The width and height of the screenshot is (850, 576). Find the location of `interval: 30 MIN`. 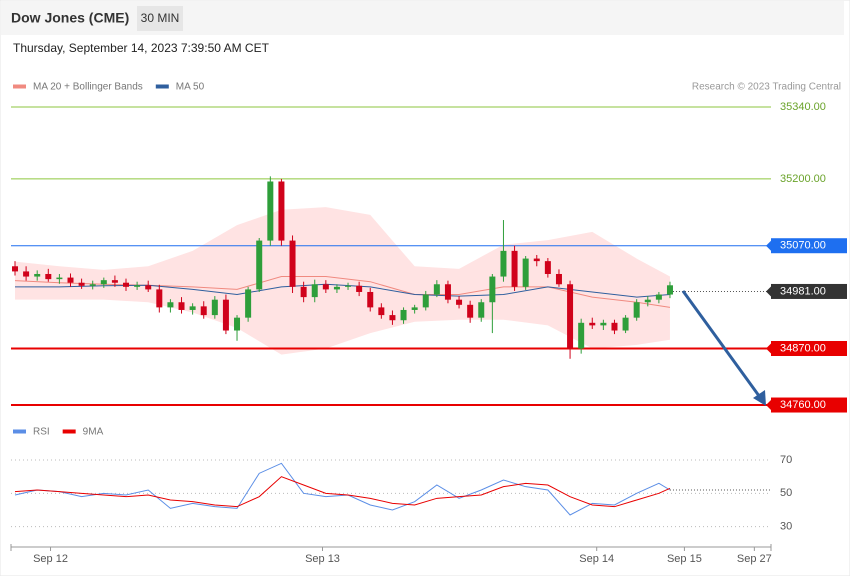

interval: 30 MIN is located at coordinates (160, 18).